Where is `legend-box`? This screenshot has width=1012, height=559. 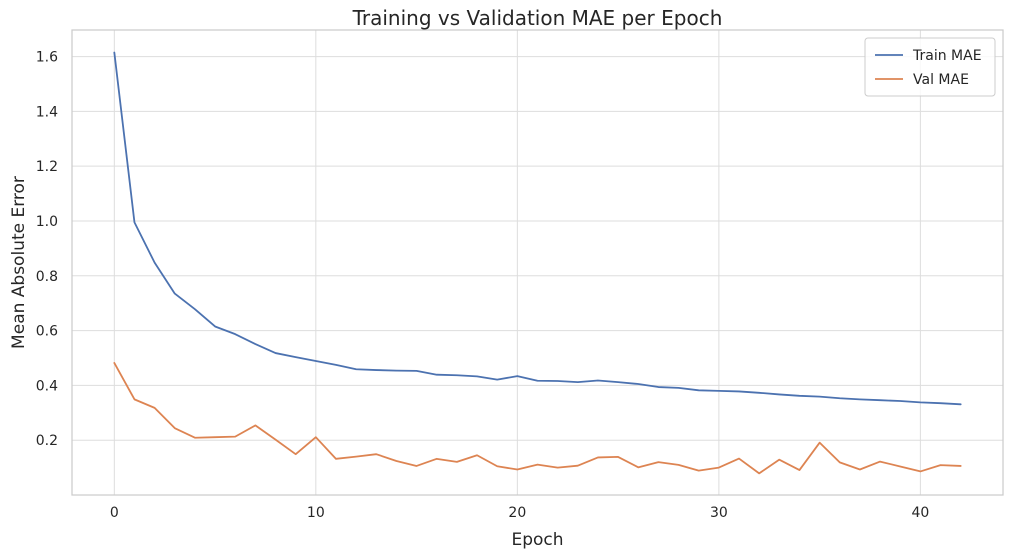
legend-box is located at coordinates (930, 67).